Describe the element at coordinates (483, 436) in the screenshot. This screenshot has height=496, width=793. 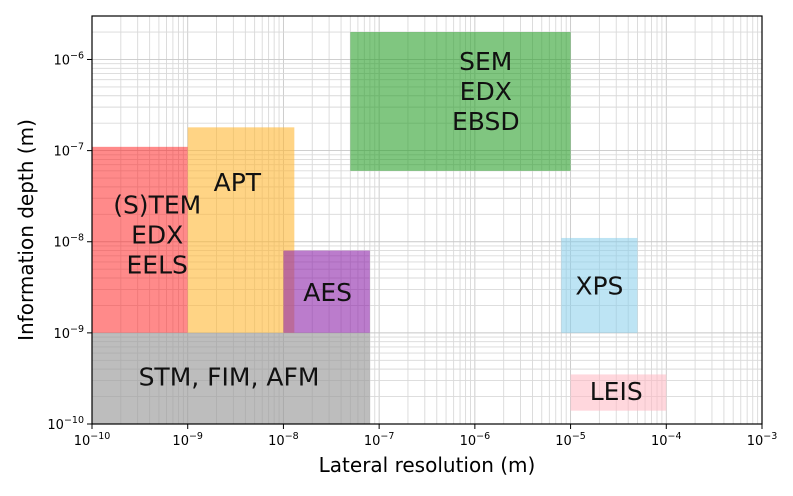
I see `x-tick-exponent: −6` at that location.